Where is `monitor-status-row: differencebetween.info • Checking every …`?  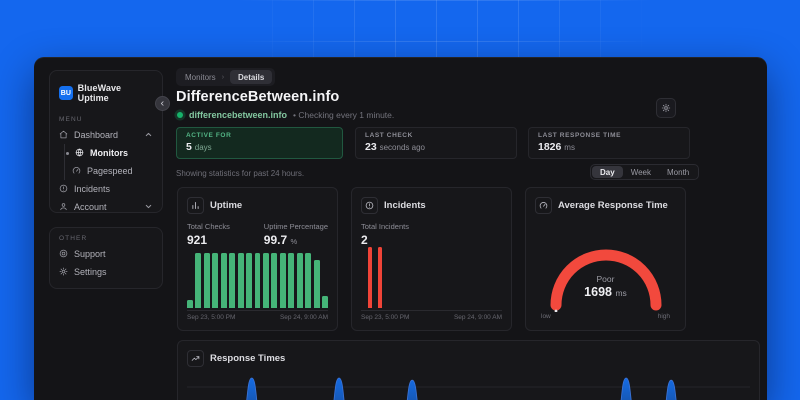
monitor-status-row: differencebetween.info • Checking every … is located at coordinates (285, 115).